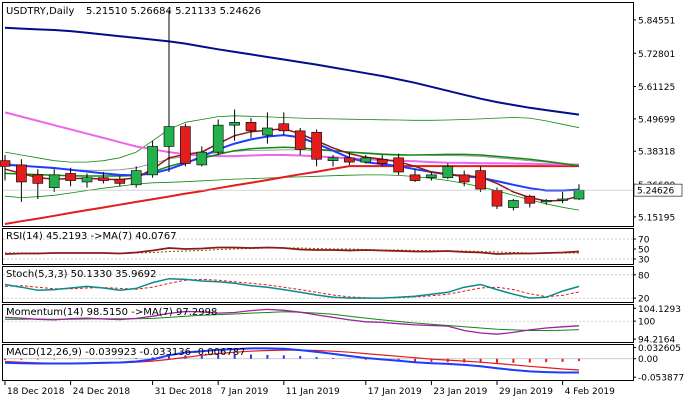 Image resolution: width=700 pixels, height=400 pixels. What do you see at coordinates (656, 341) in the screenshot?
I see `momentum-axis-tick-label: 94.2164` at bounding box center [656, 341].